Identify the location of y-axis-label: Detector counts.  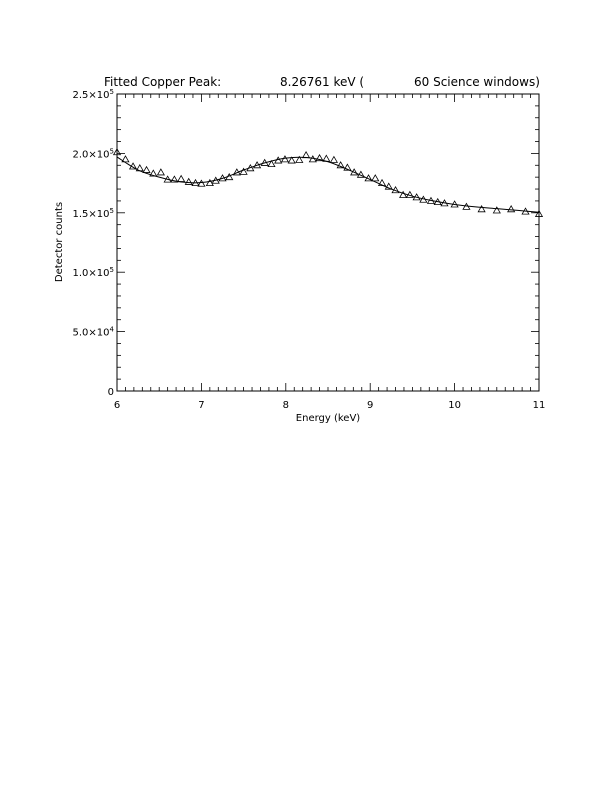
(59, 242).